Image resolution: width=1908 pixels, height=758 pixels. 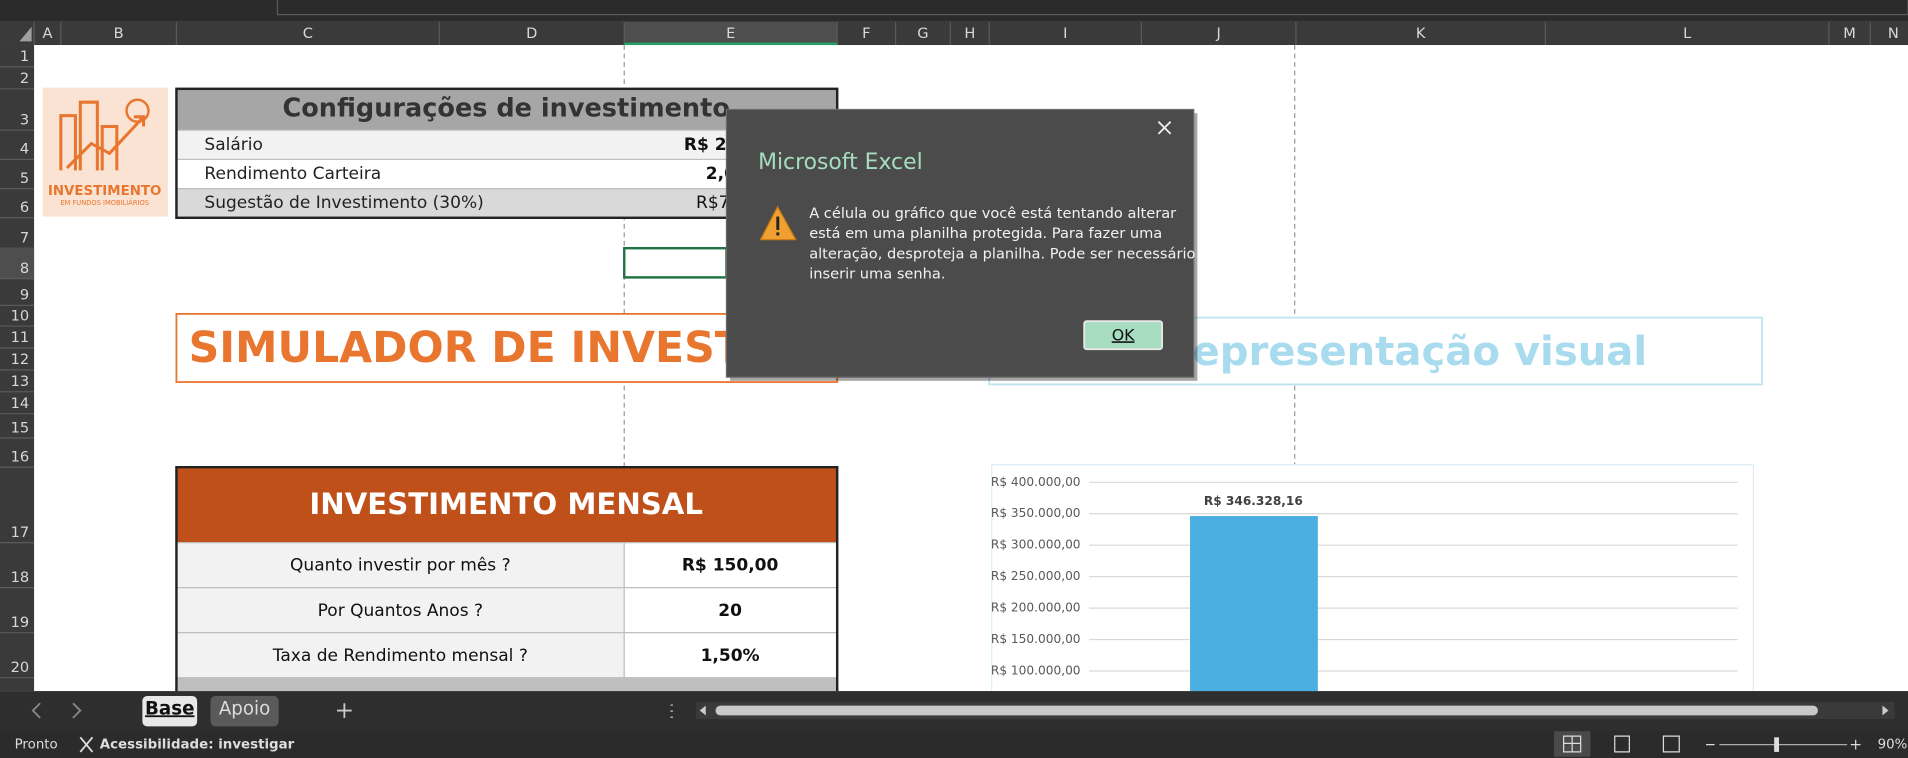 I want to click on row-header: 17, so click(x=20, y=532).